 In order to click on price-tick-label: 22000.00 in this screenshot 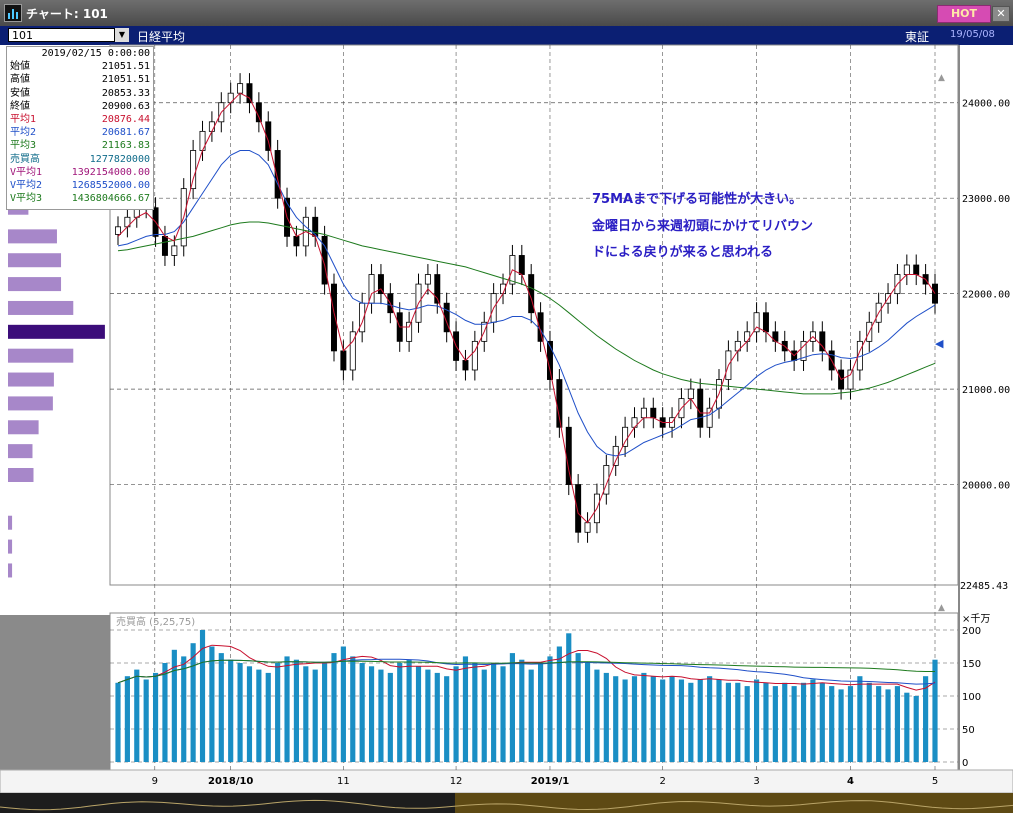, I will do `click(986, 295)`.